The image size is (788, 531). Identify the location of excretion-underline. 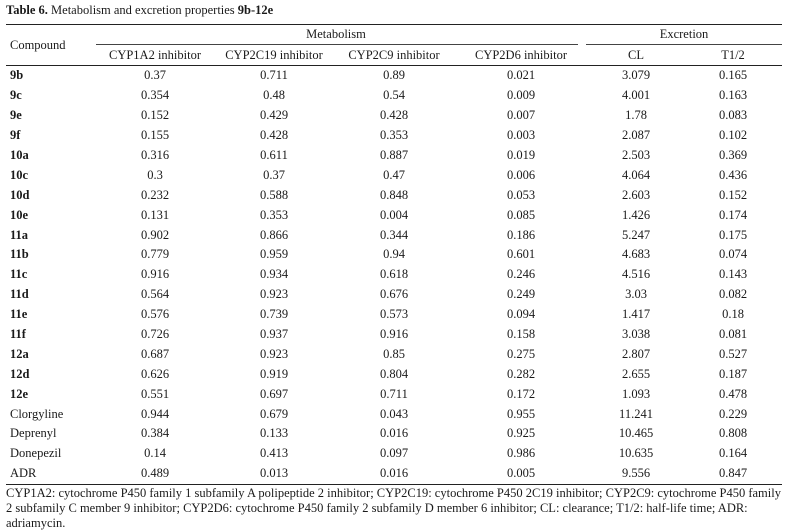
(684, 44).